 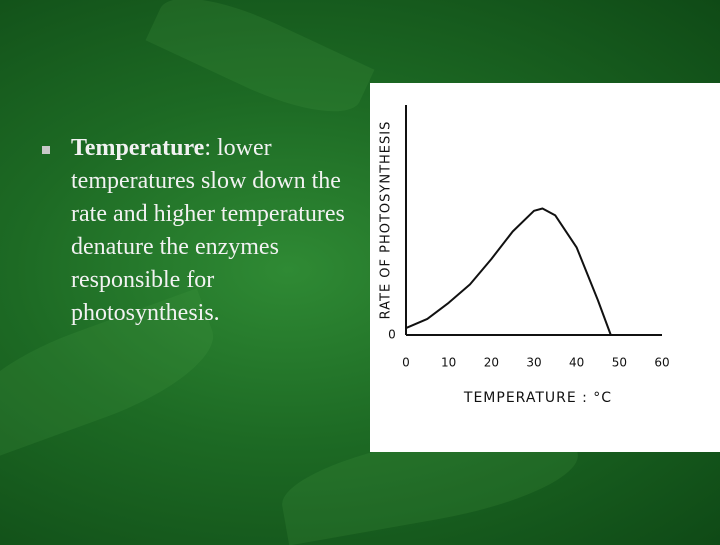 What do you see at coordinates (533, 363) in the screenshot?
I see `x-tick-label: 30` at bounding box center [533, 363].